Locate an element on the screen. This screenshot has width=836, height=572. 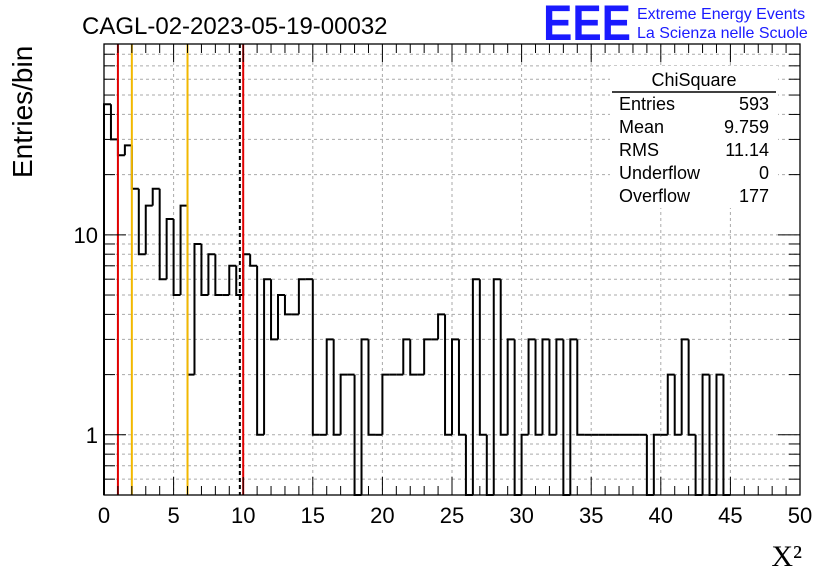
x-tick-label: 15 is located at coordinates (313, 515).